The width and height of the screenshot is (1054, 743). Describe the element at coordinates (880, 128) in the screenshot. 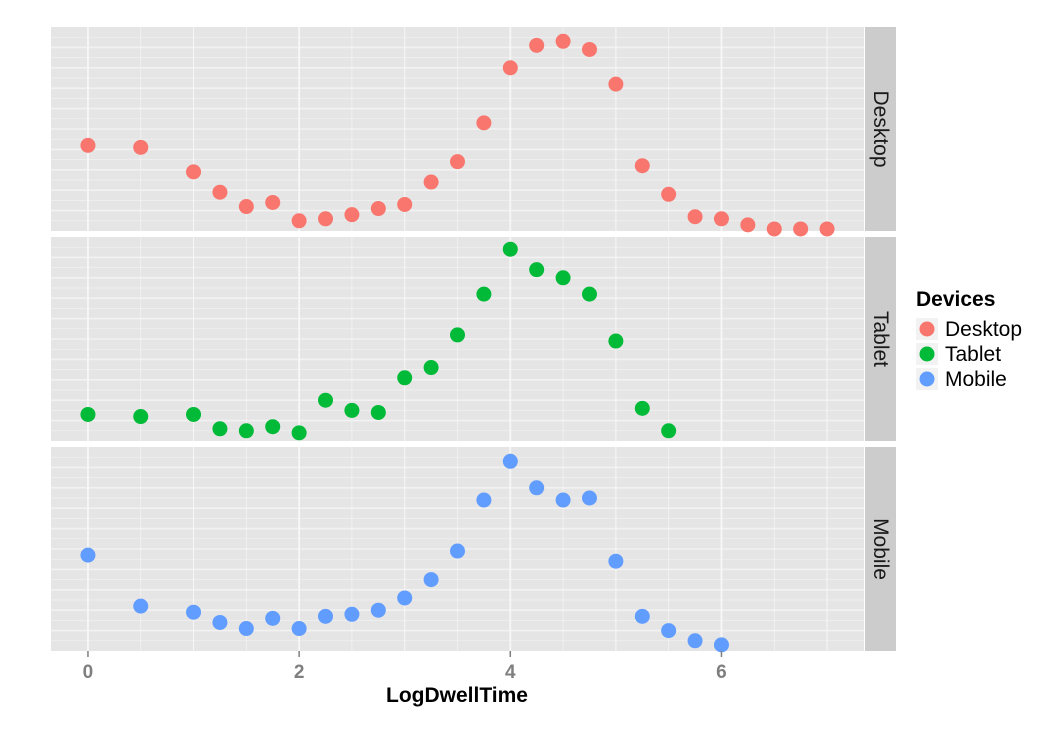

I see `facet-strip-label: Desktop` at that location.